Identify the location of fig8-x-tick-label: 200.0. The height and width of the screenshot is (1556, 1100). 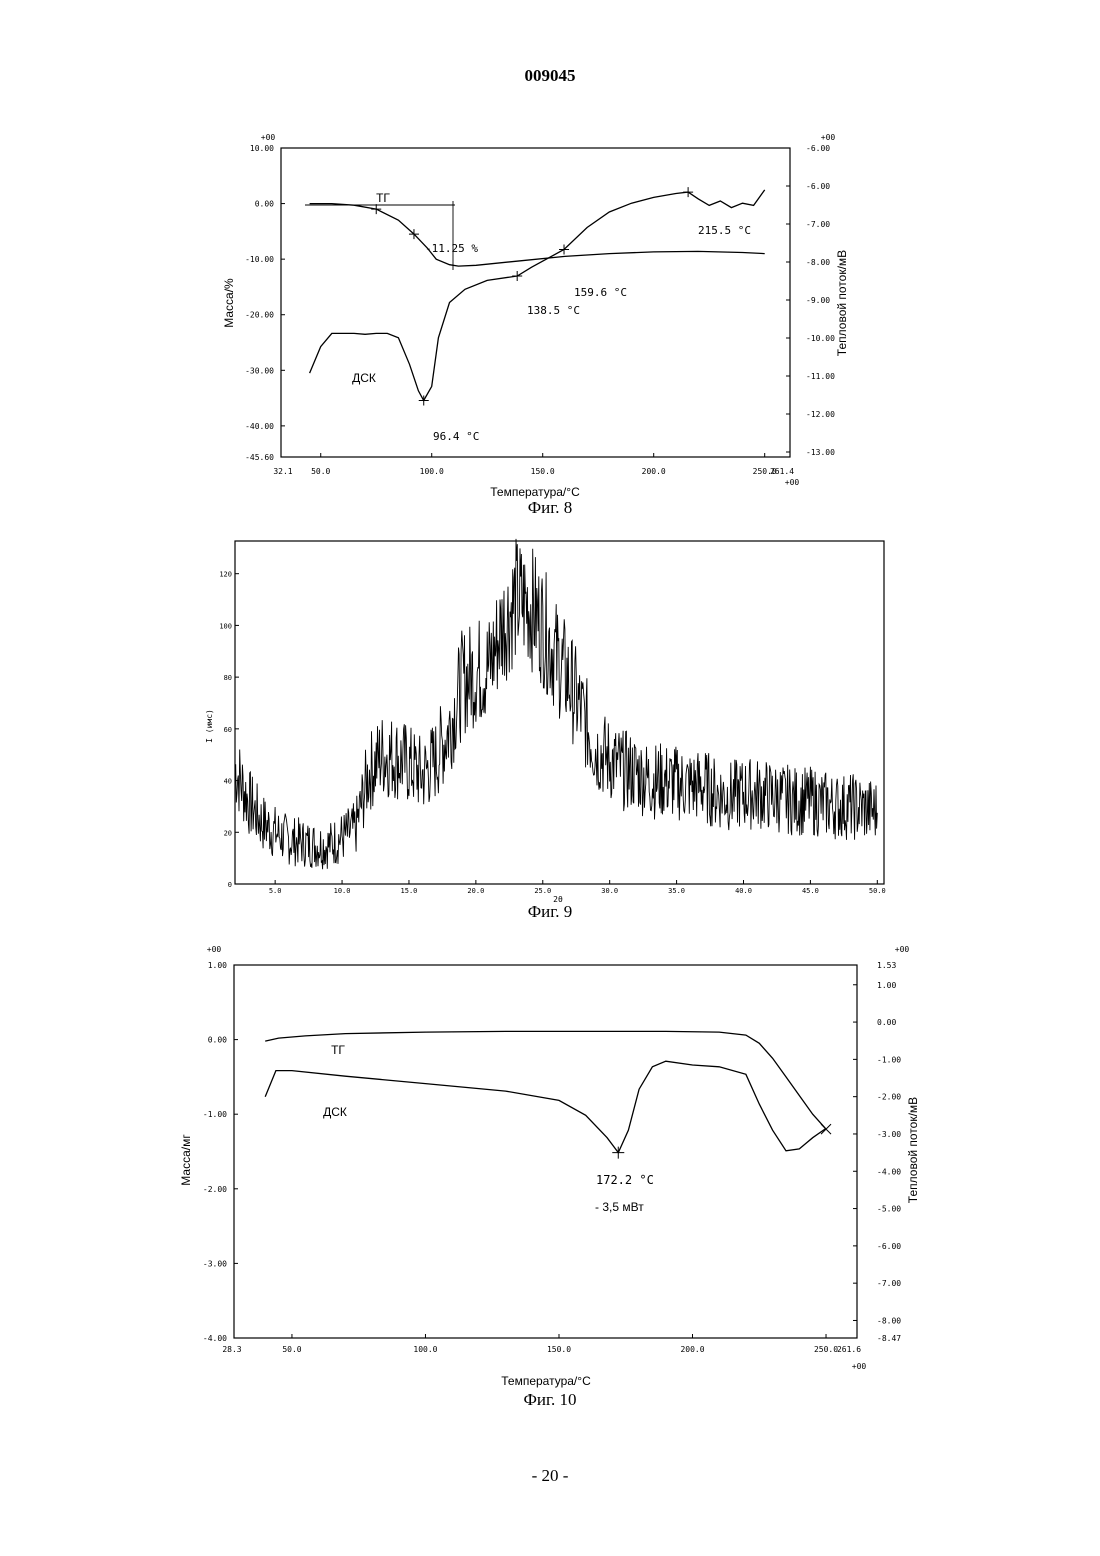
(654, 471).